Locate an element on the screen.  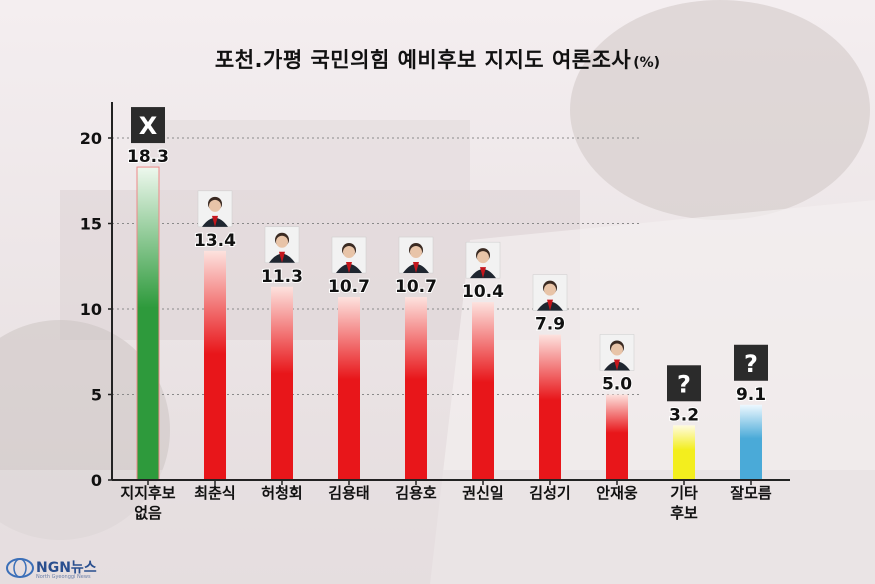
x-category-label: 김용호 is located at coordinates (416, 493).